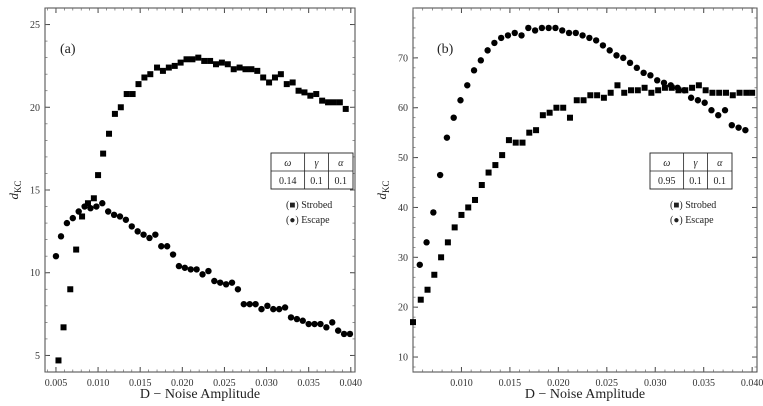 Image resolution: width=763 pixels, height=406 pixels. I want to click on x-axis-label: D − Noise Amplitude, so click(200, 394).